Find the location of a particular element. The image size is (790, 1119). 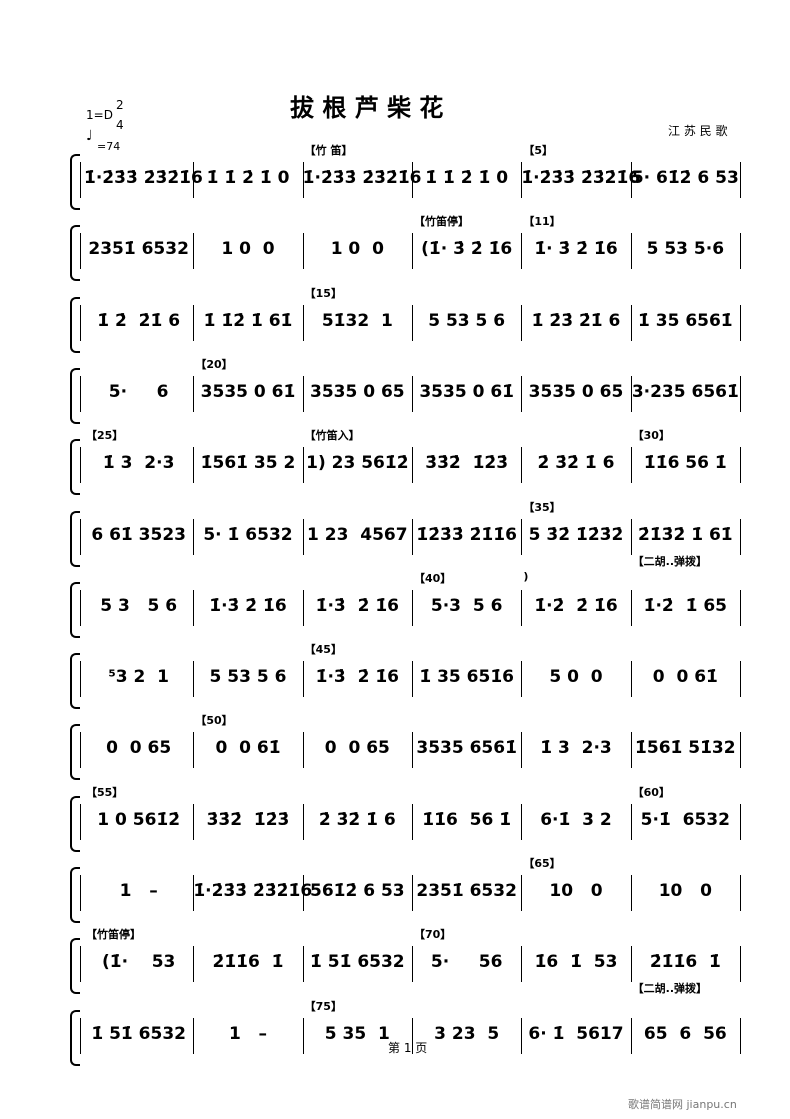

measure-notes: 1̇·2̇ 2̇ 1̇6 is located at coordinates (576, 605).